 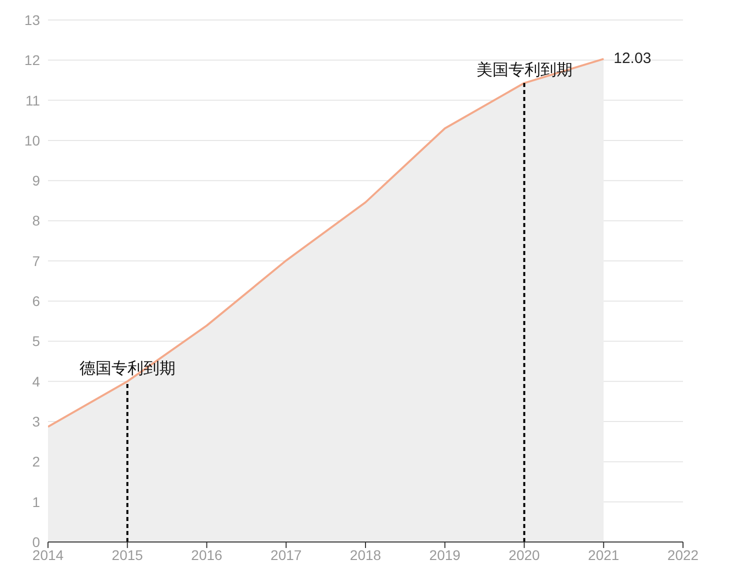 What do you see at coordinates (683, 554) in the screenshot?
I see `x-tick-label: 2022` at bounding box center [683, 554].